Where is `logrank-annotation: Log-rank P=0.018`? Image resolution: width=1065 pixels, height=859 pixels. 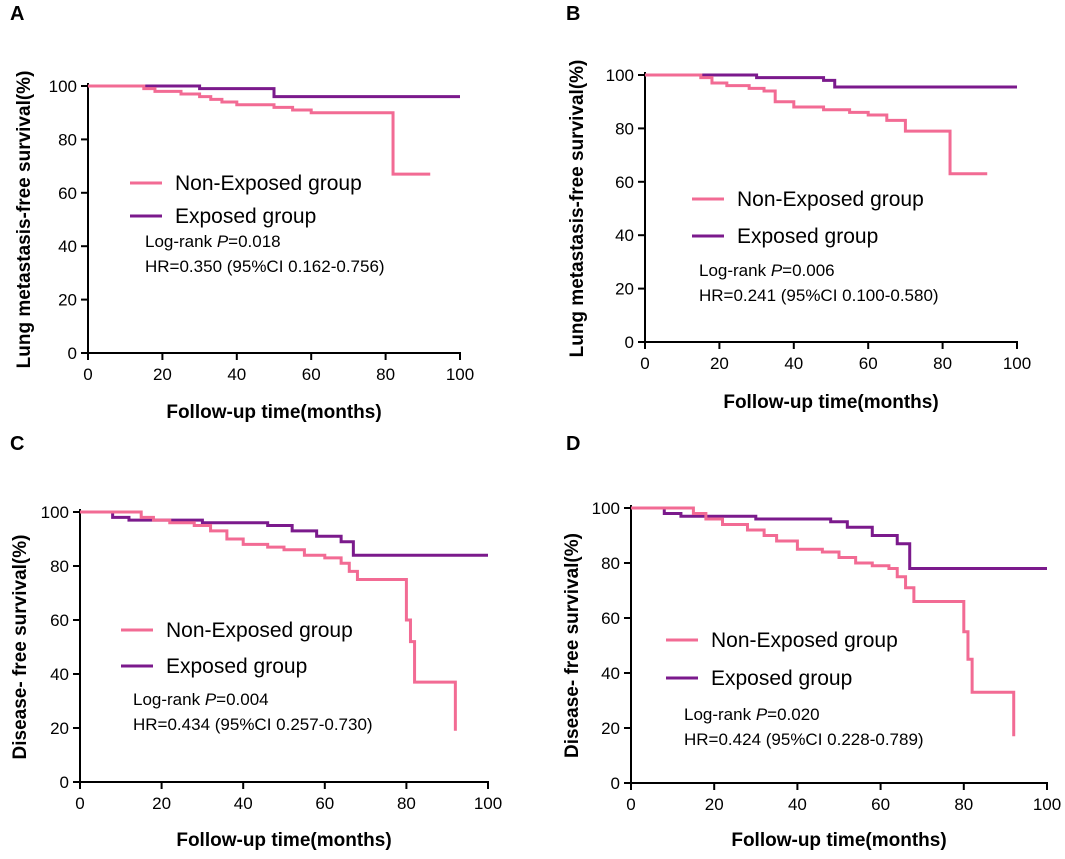 logrank-annotation: Log-rank P=0.018 is located at coordinates (213, 241).